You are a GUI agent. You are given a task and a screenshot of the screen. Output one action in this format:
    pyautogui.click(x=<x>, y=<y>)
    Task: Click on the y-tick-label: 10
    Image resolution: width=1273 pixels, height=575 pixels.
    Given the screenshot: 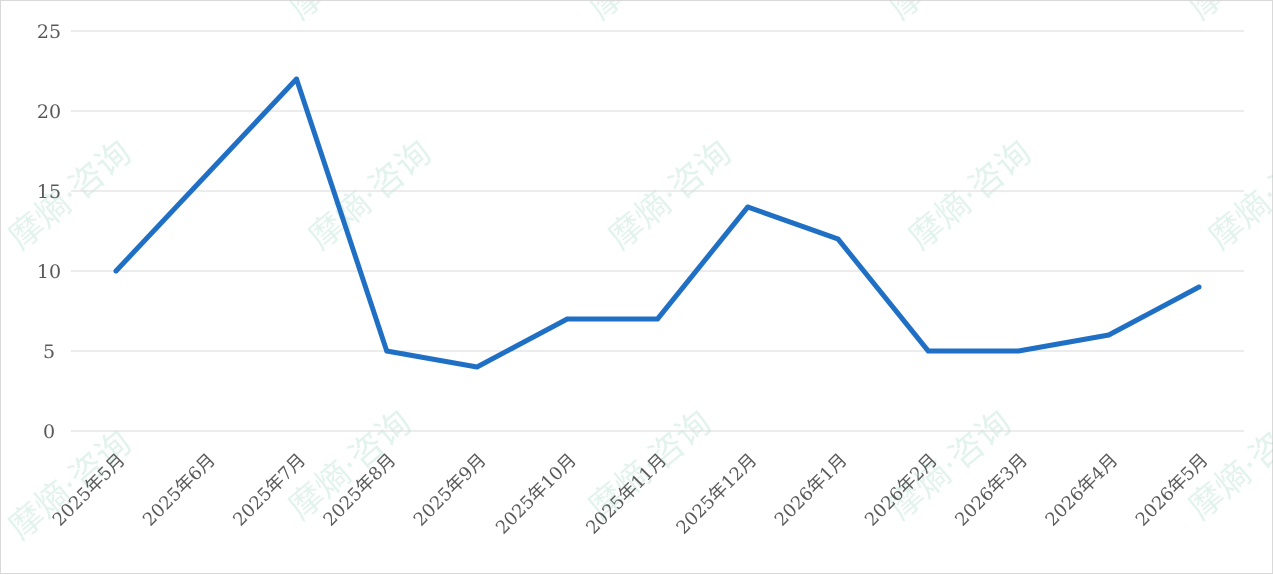 What is the action you would take?
    pyautogui.click(x=49, y=272)
    